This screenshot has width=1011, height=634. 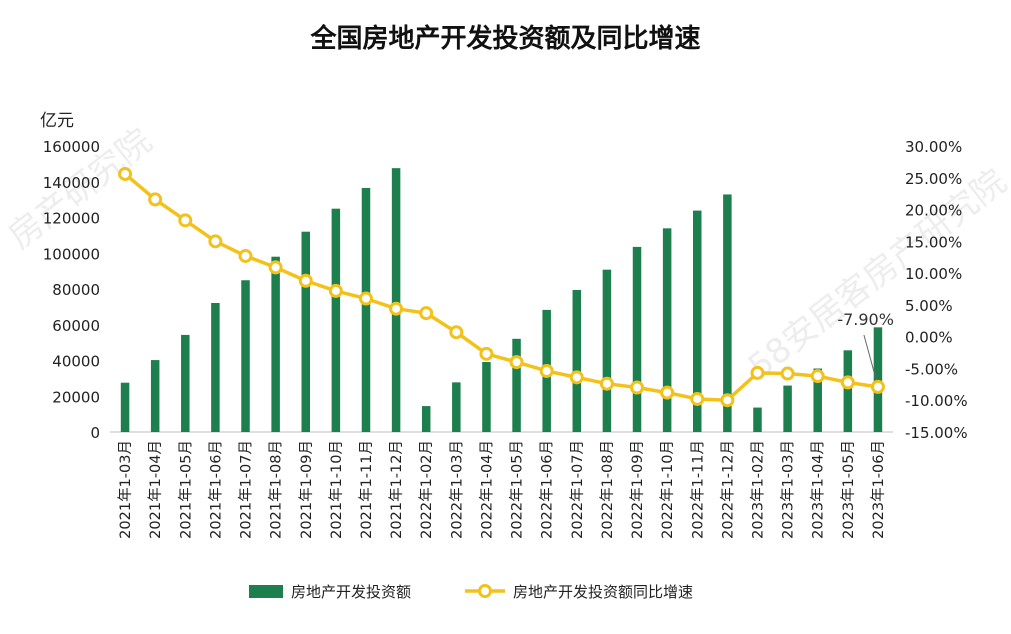 I want to click on x-tick-label: 2022年1-06月, so click(x=547, y=489).